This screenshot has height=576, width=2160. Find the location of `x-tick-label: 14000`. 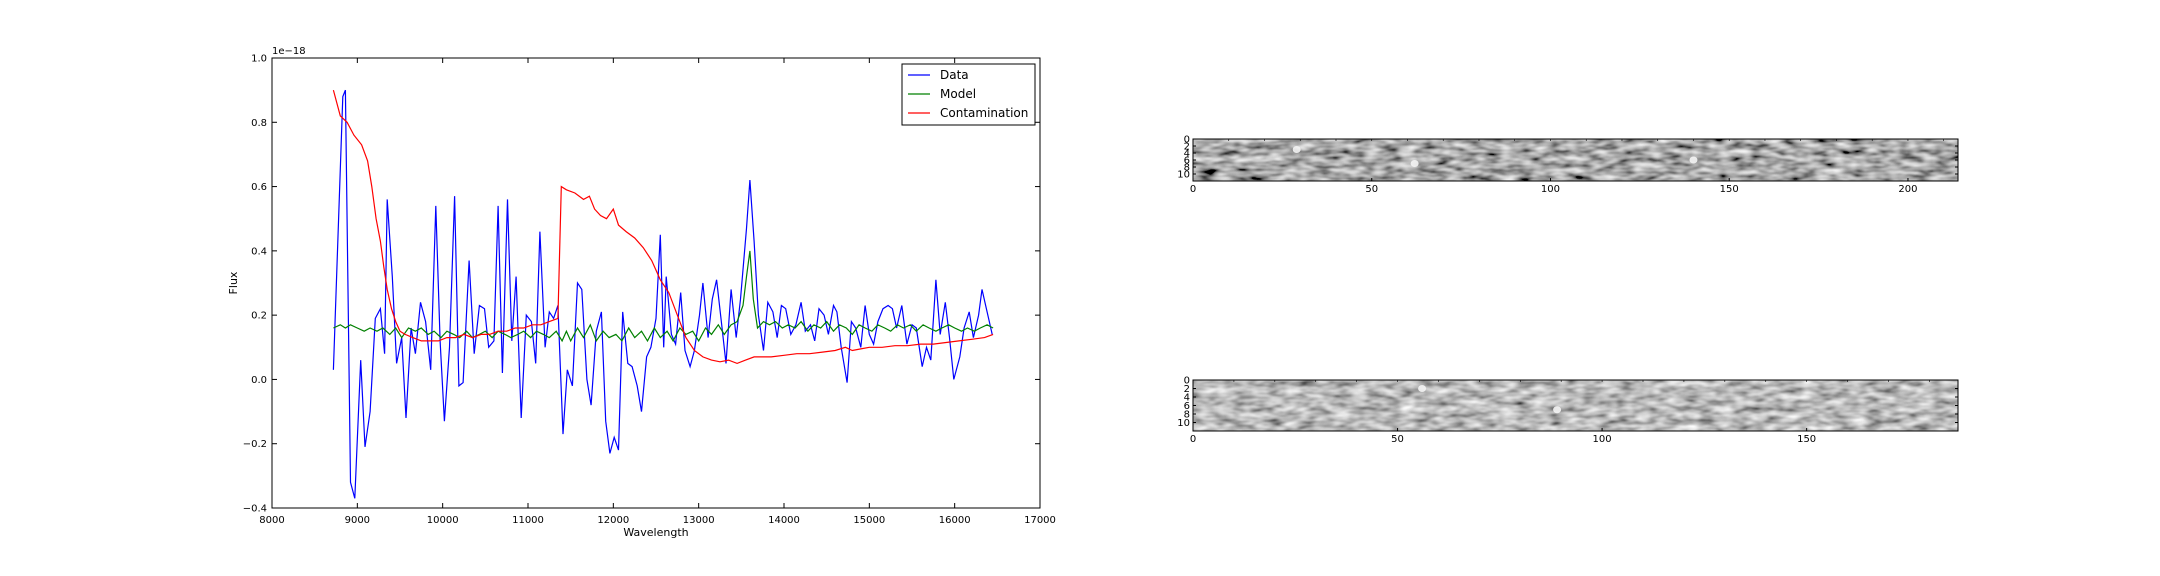

x-tick-label: 14000 is located at coordinates (784, 520).